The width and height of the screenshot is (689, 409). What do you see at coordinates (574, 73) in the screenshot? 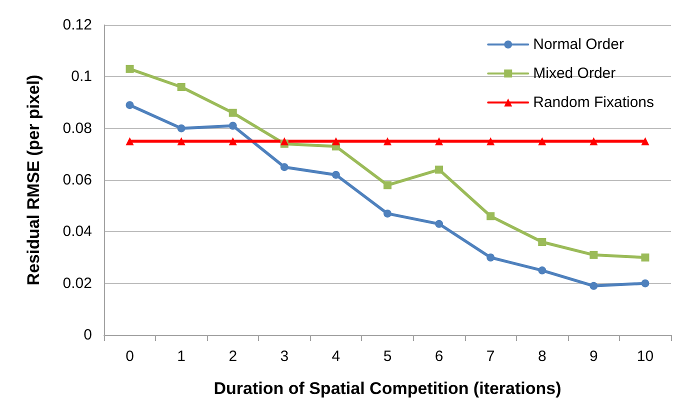
I see `legend-label: Mixed Order` at bounding box center [574, 73].